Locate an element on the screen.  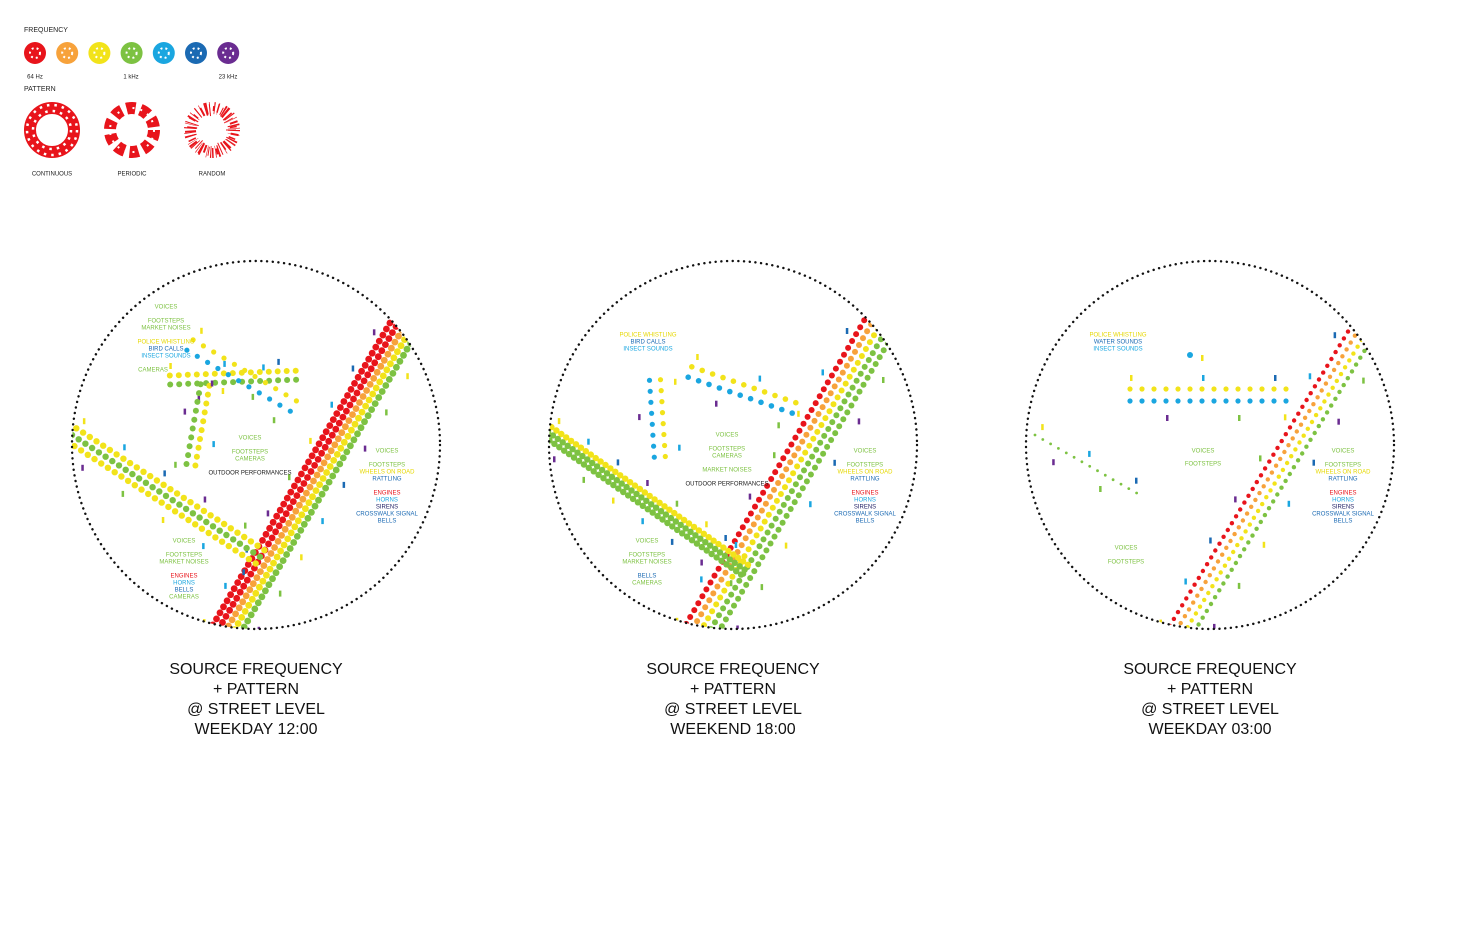
sound-label: FOOTSTEPS is located at coordinates (250, 453).